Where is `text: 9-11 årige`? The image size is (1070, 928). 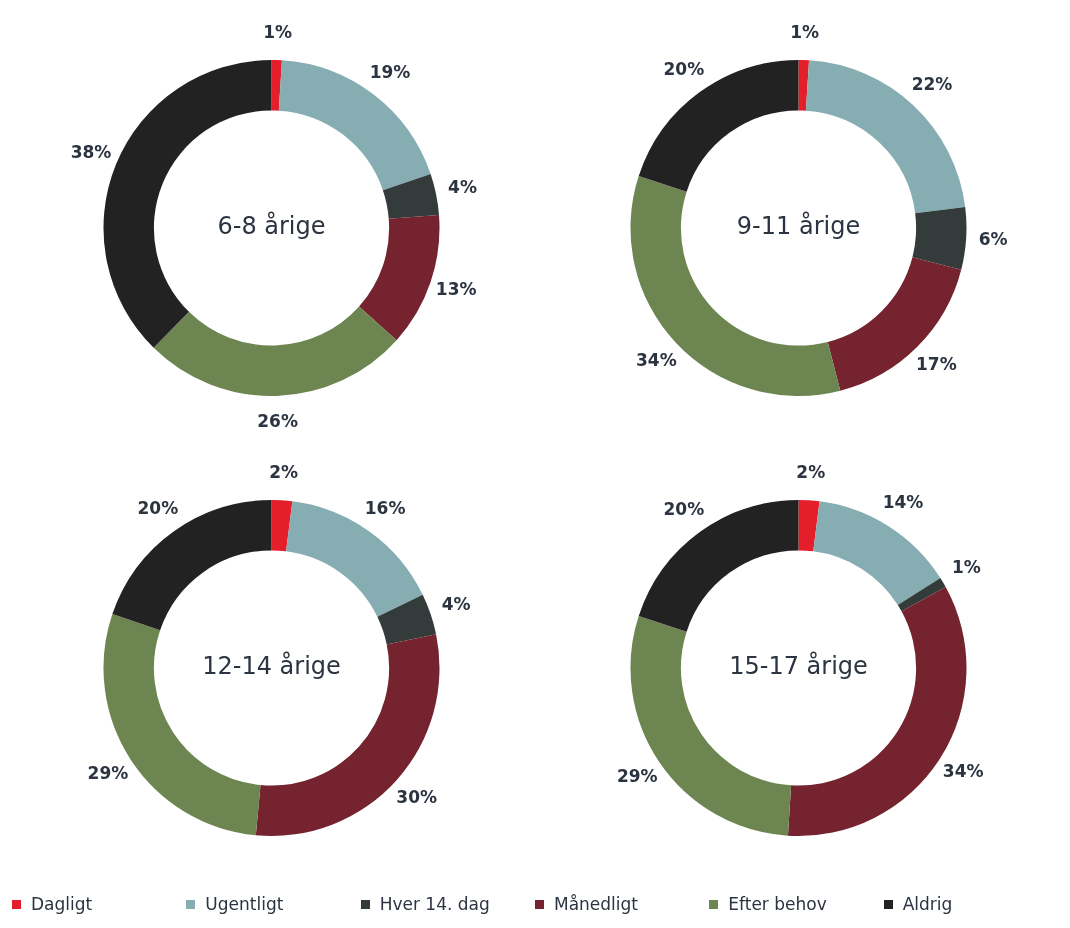 text: 9-11 årige is located at coordinates (798, 226).